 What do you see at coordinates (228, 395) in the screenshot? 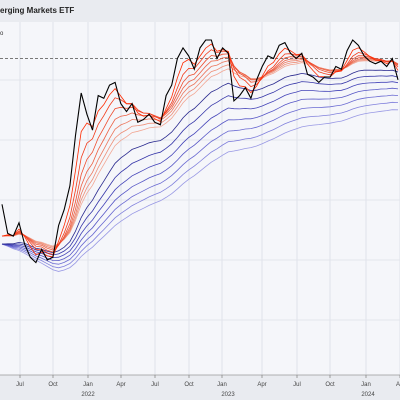
I see `year-label: 2023` at bounding box center [228, 395].